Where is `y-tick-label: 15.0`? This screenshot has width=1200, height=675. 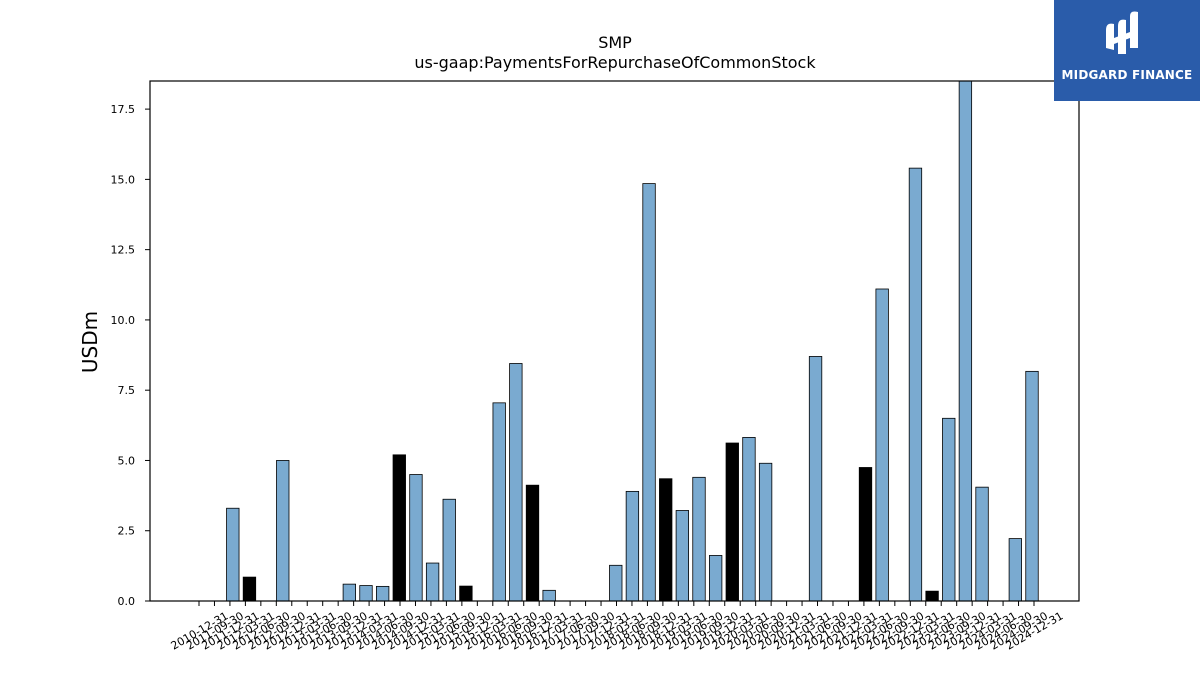 y-tick-label: 15.0 is located at coordinates (123, 179).